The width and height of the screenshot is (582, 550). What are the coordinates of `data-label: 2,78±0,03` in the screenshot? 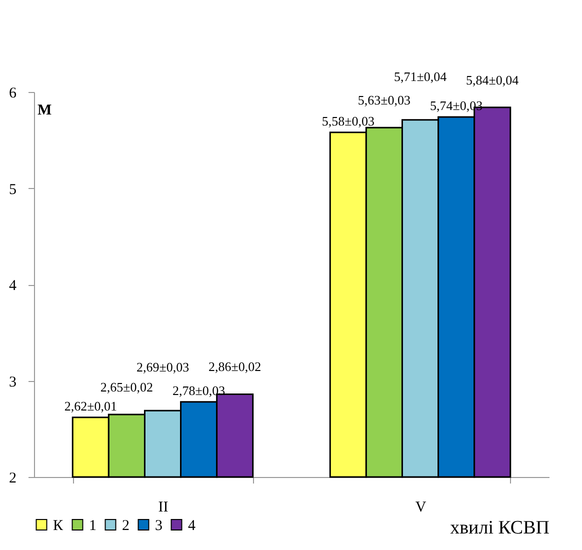 It's located at (199, 390).